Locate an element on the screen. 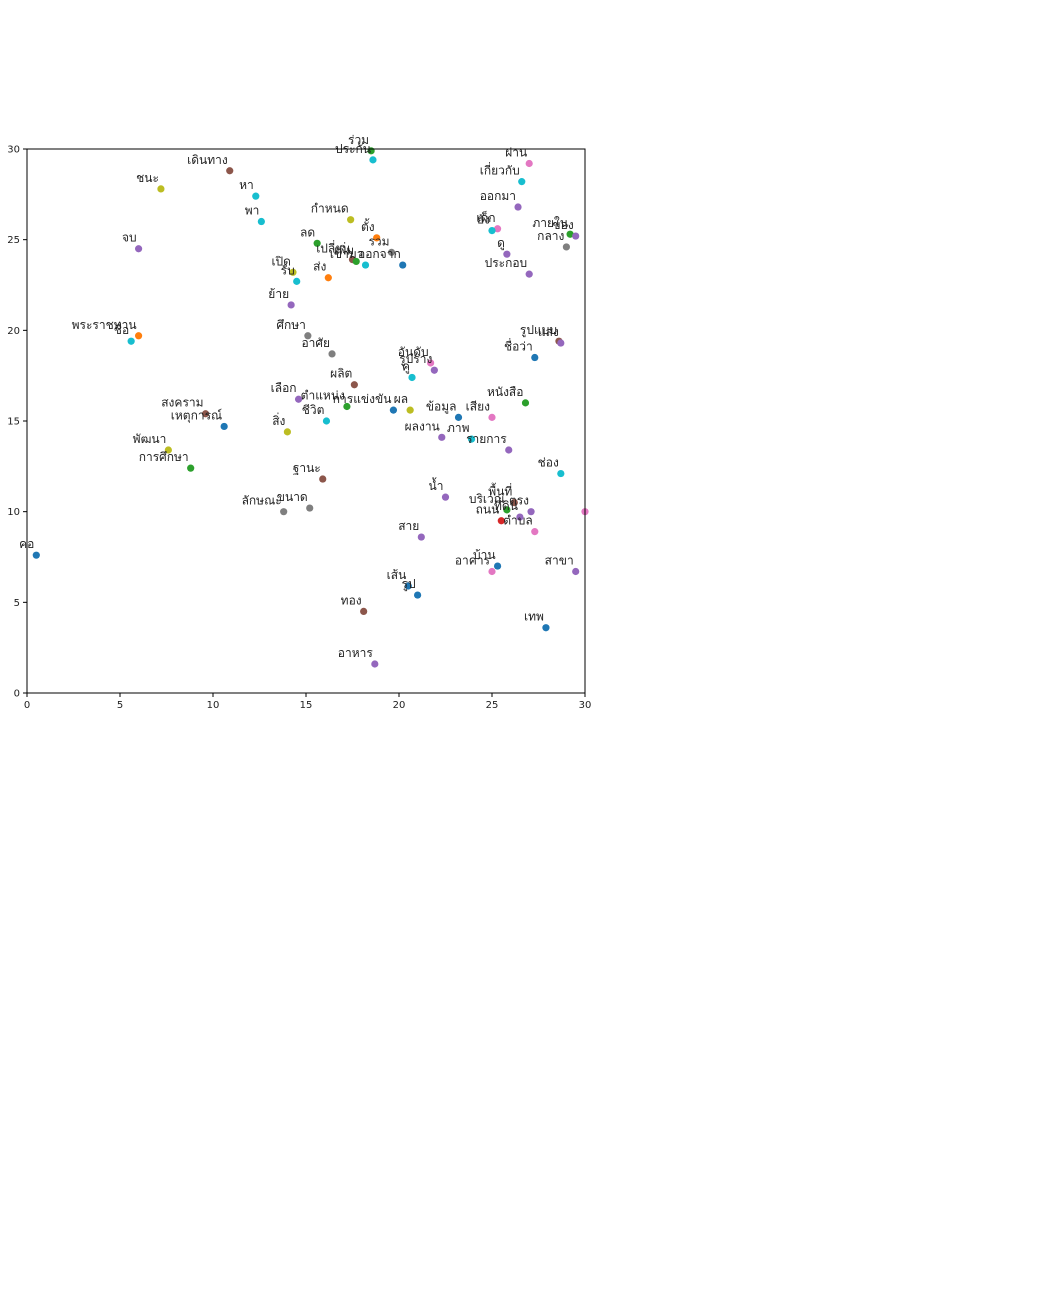 This screenshot has height=1291, width=1047. data-point-label: สงคราม is located at coordinates (182, 403).